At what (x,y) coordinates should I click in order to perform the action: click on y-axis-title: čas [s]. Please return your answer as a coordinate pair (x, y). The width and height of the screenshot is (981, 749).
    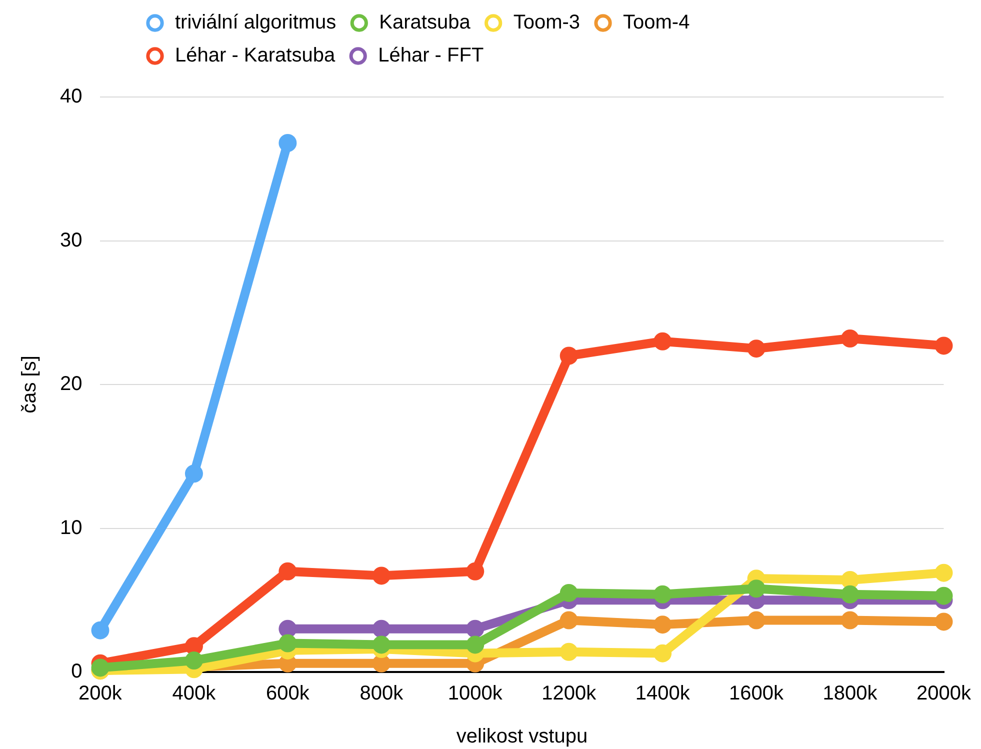
    Looking at the image, I should click on (29, 385).